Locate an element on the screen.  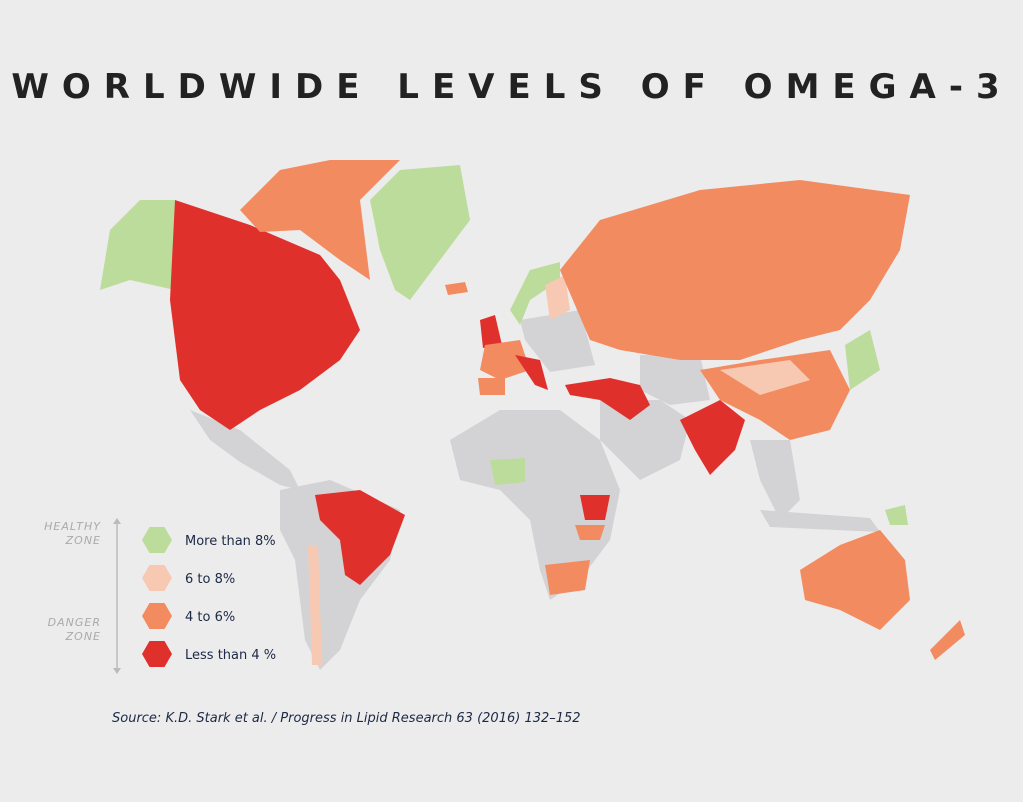
russia is located at coordinates (735, 270).